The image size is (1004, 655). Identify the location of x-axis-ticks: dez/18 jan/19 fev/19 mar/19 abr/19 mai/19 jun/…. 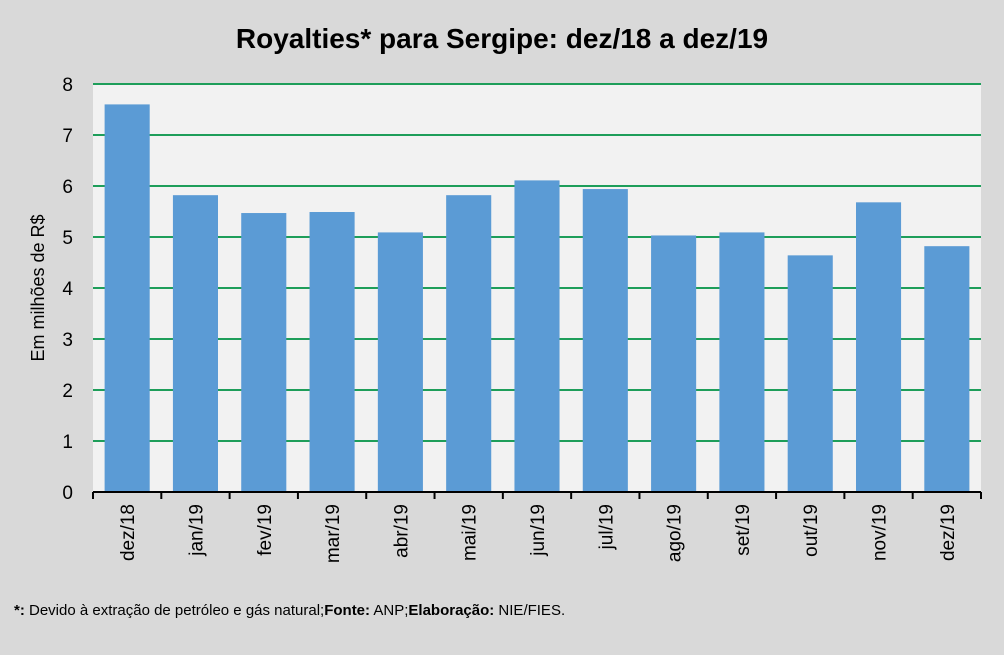
(538, 533).